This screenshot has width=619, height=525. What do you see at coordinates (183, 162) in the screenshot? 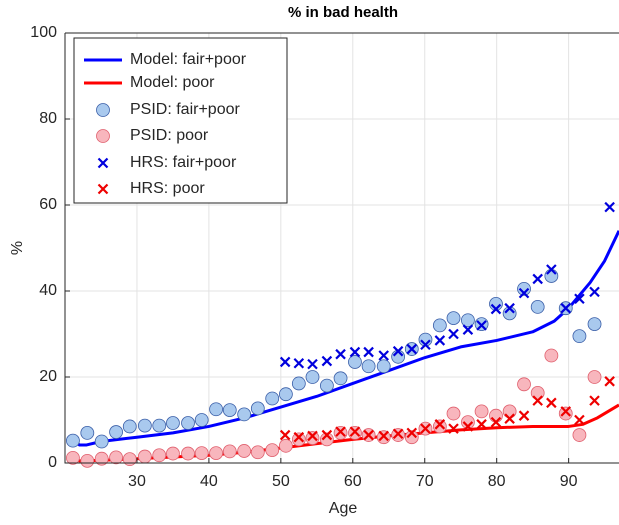
I see `legend-label: HRS: fair+poor` at bounding box center [183, 162].